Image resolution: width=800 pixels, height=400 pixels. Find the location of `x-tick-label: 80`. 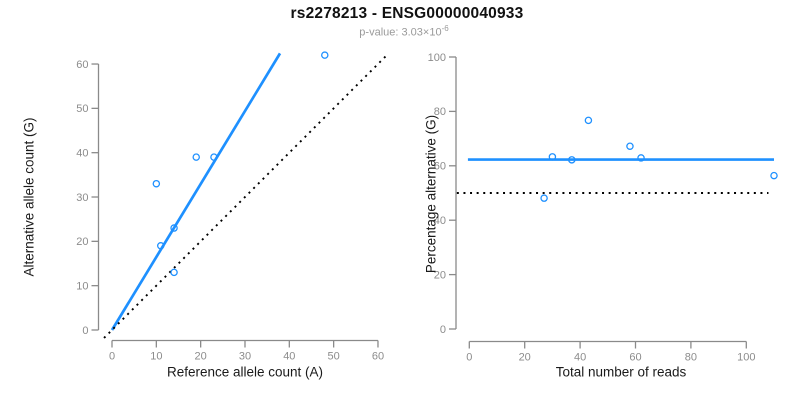

x-tick-label: 80 is located at coordinates (691, 358).